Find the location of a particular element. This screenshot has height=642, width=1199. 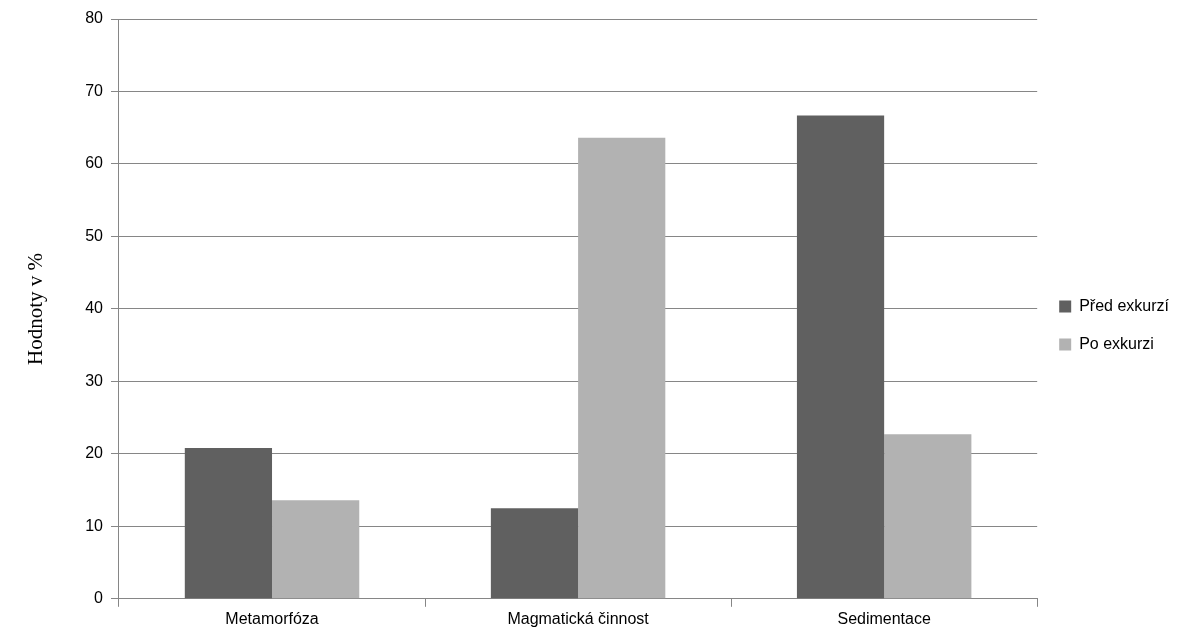

y-tick-label: 30 is located at coordinates (94, 380).